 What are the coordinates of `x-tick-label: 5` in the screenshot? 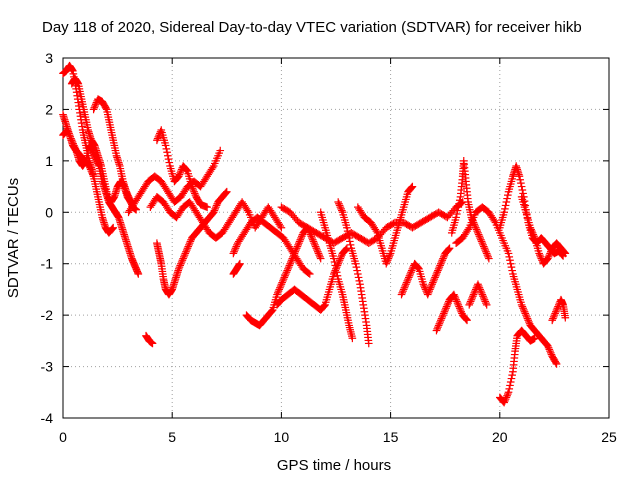 It's located at (172, 437).